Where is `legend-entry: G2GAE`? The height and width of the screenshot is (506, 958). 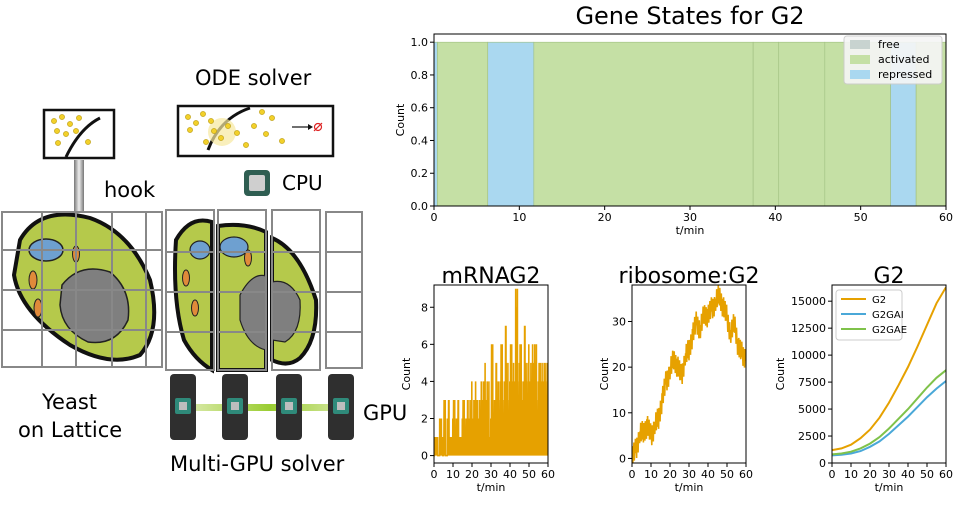
legend-entry: G2GAE is located at coordinates (889, 330).